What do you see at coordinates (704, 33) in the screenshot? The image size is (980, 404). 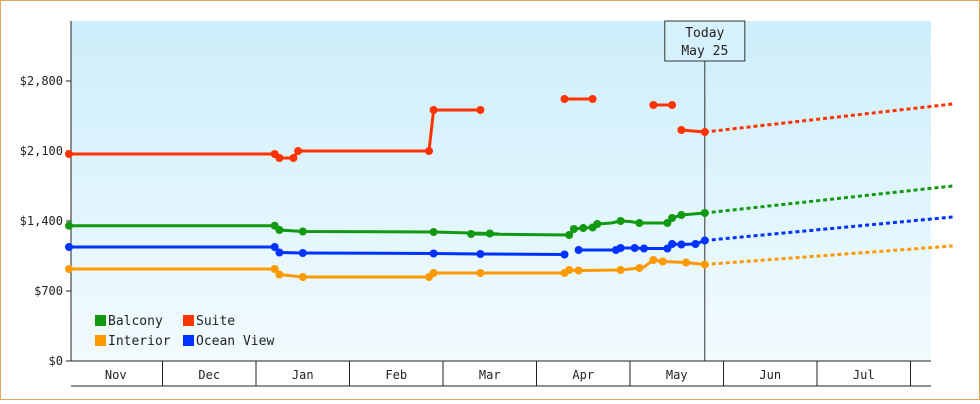 I see `today-label: Today` at bounding box center [704, 33].